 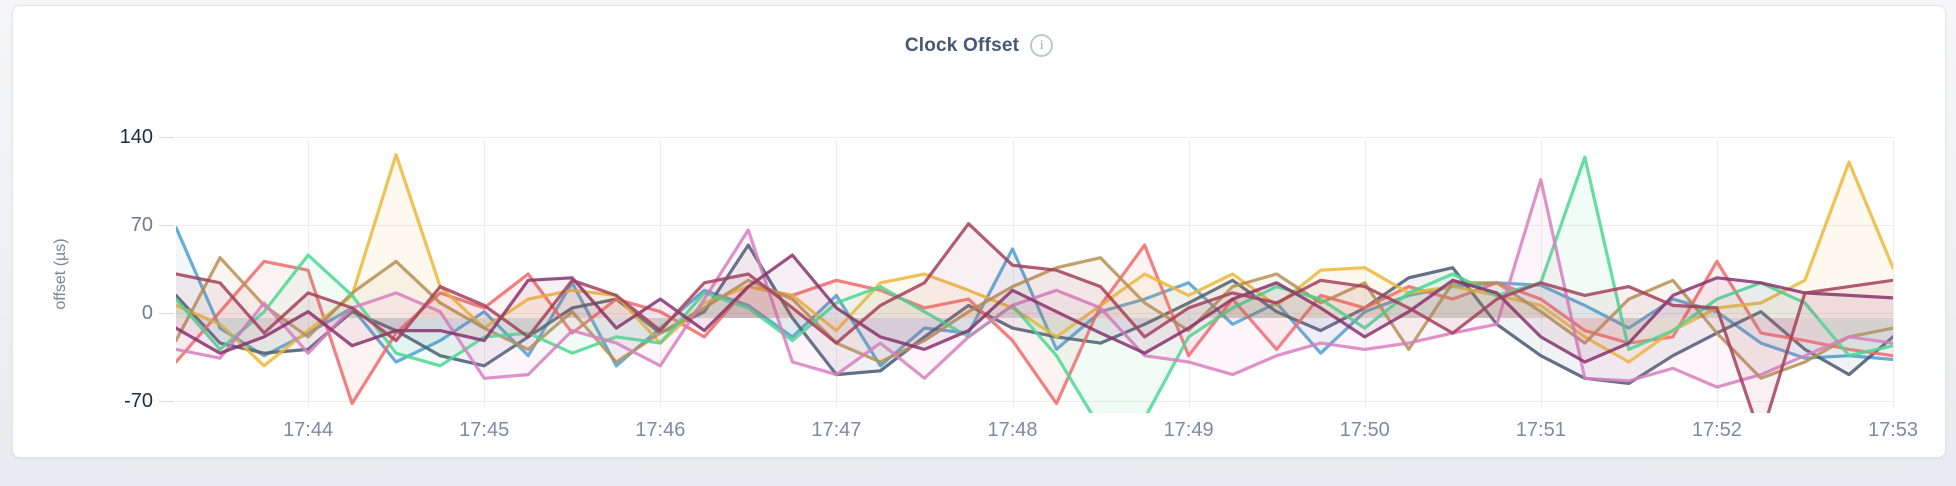 I want to click on x-tick-label: 17:49, so click(x=1188, y=430).